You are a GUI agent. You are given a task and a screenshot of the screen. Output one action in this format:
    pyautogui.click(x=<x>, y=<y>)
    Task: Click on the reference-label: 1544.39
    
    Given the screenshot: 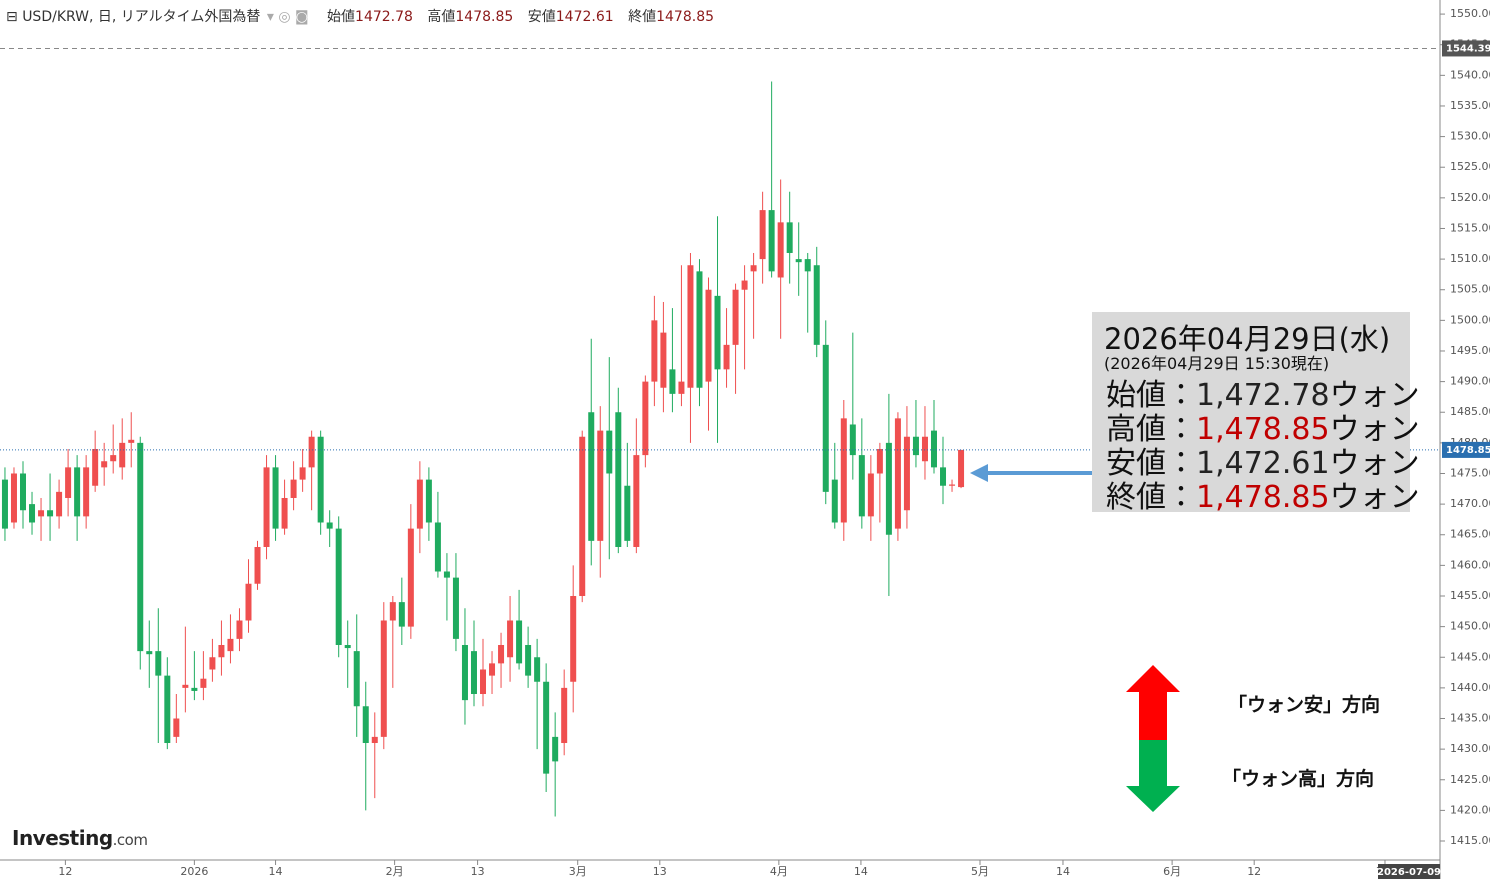 What is the action you would take?
    pyautogui.click(x=1468, y=48)
    